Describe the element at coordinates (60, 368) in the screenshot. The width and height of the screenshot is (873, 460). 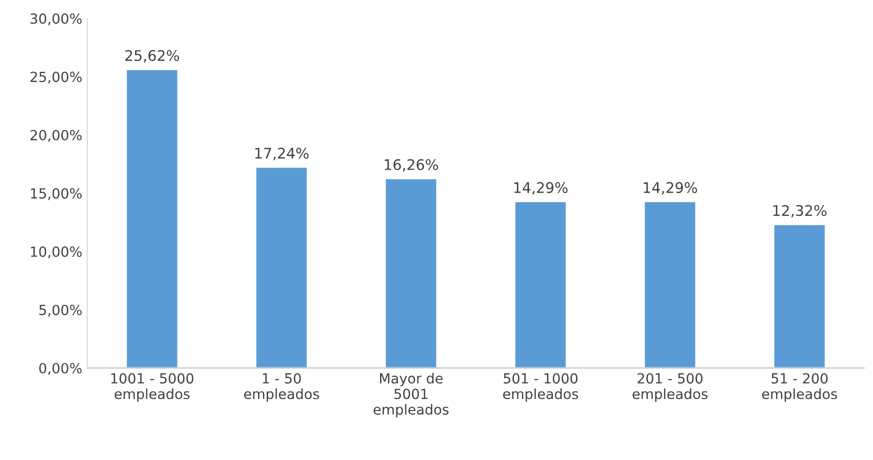
I see `y-tick-label: 0,00%` at that location.